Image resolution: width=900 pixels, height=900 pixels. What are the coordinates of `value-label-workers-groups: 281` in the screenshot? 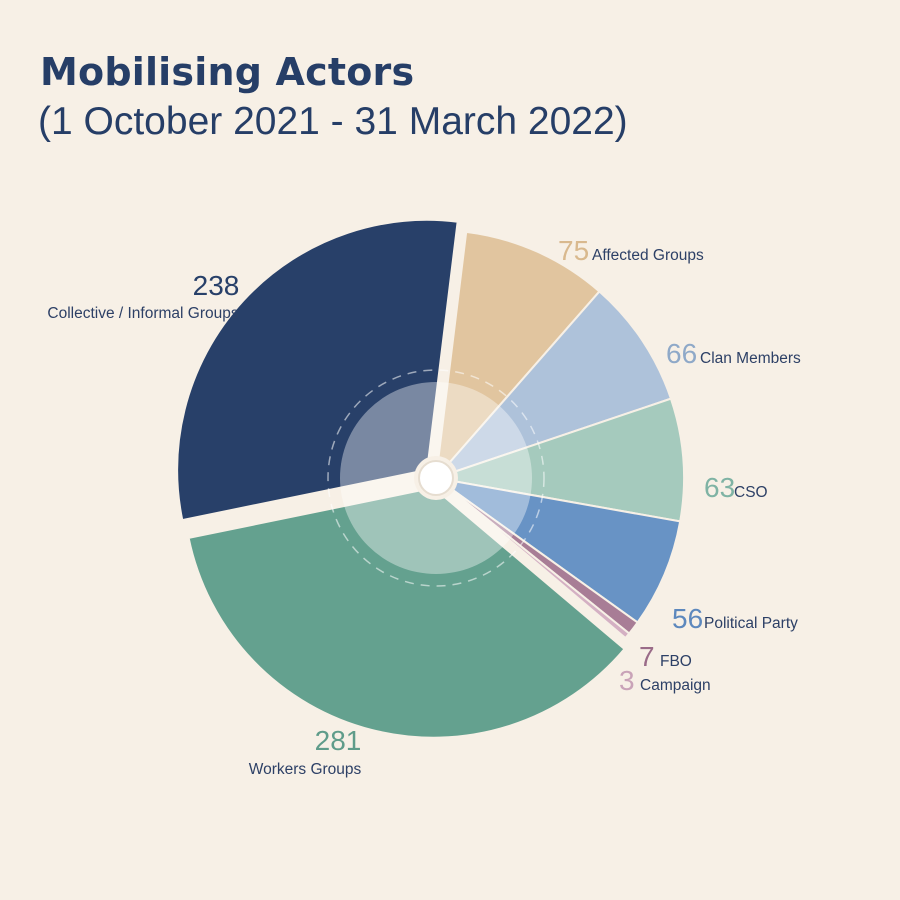 It's located at (338, 740).